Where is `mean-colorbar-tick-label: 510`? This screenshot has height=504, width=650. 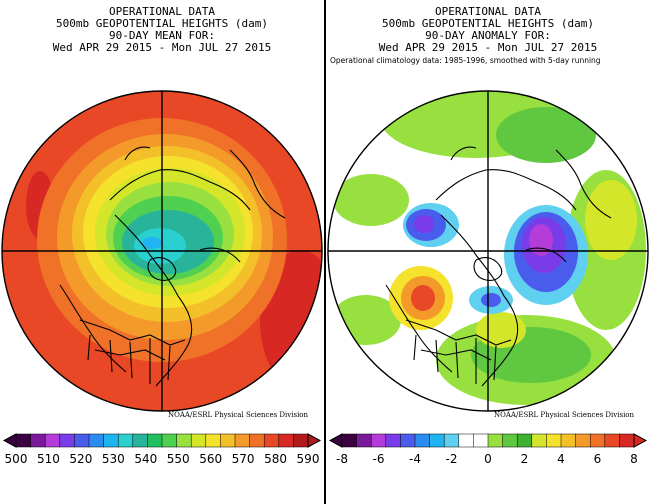 mean-colorbar-tick-label: 510 is located at coordinates (48, 459).